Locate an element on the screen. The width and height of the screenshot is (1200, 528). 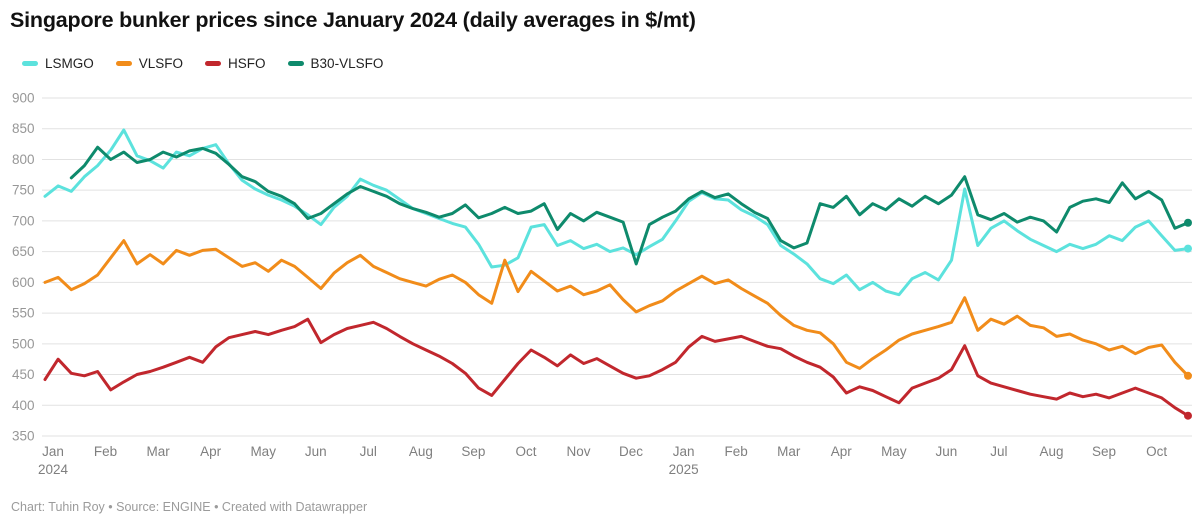
legend-swatch-lsmgo is located at coordinates (30, 63).